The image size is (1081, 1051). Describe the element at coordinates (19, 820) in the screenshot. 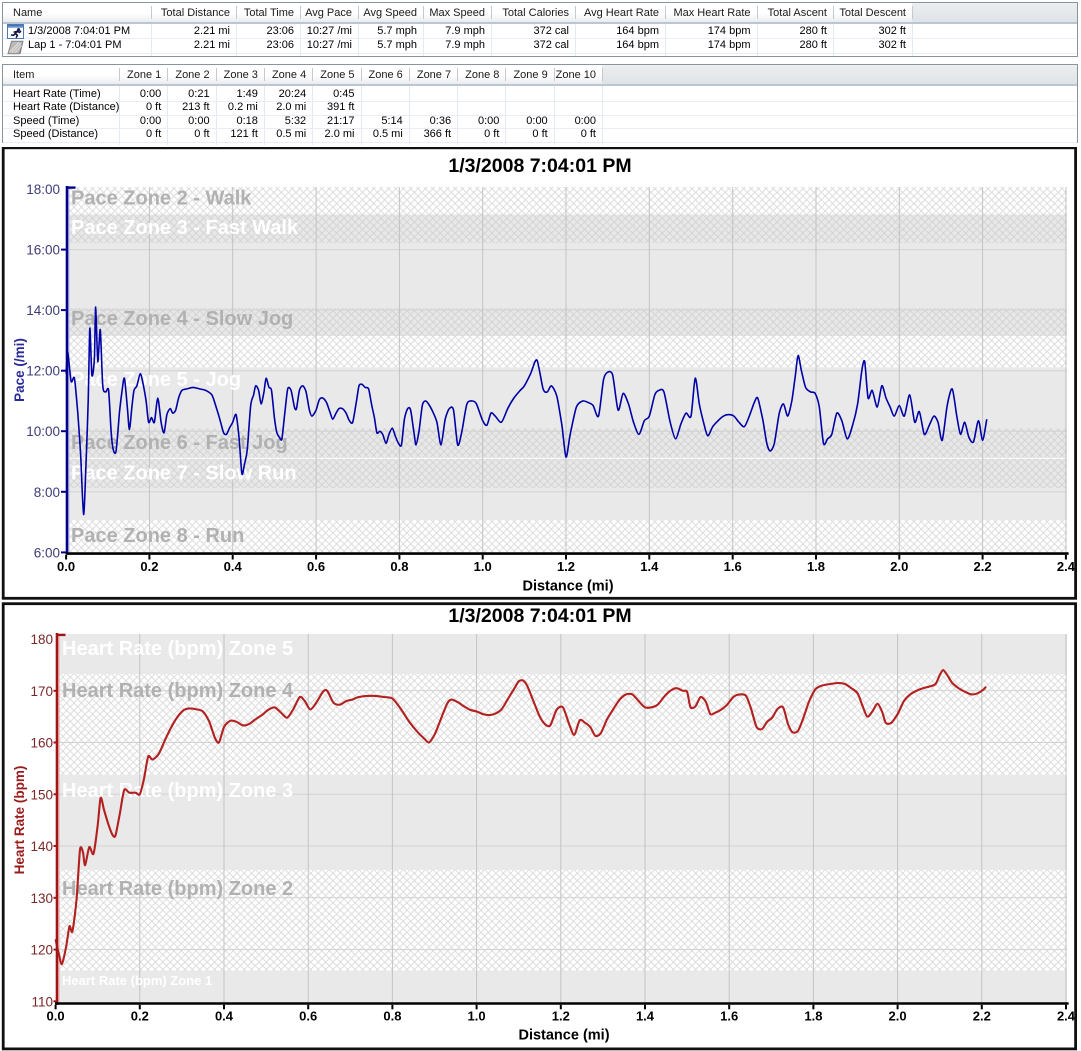

I see `svg-text: Heart Rate (bpm)` at that location.